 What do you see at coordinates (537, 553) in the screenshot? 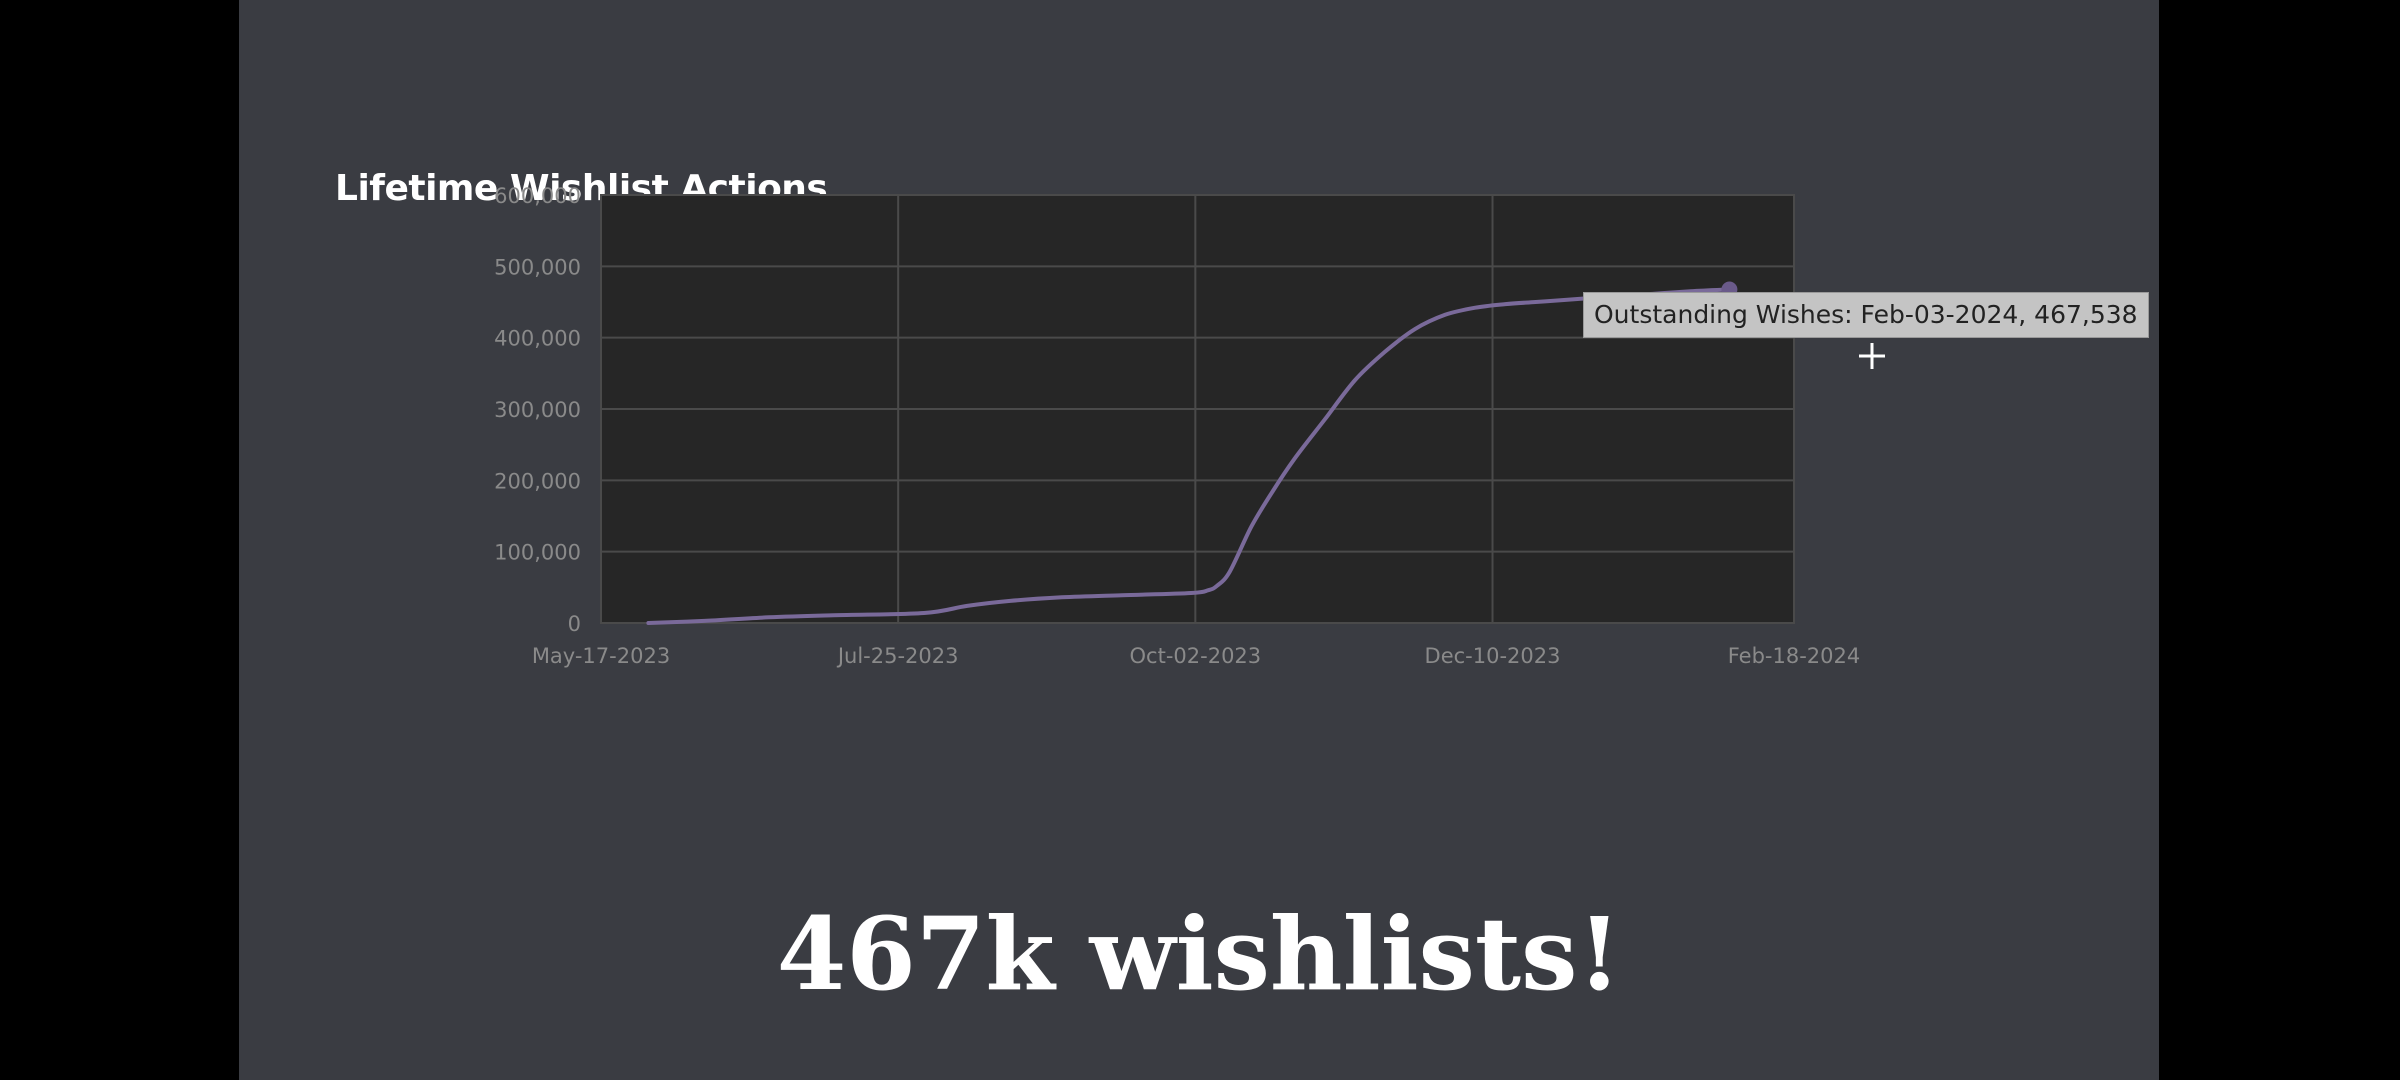
I see `y-tick-label: 100,000` at bounding box center [537, 553].